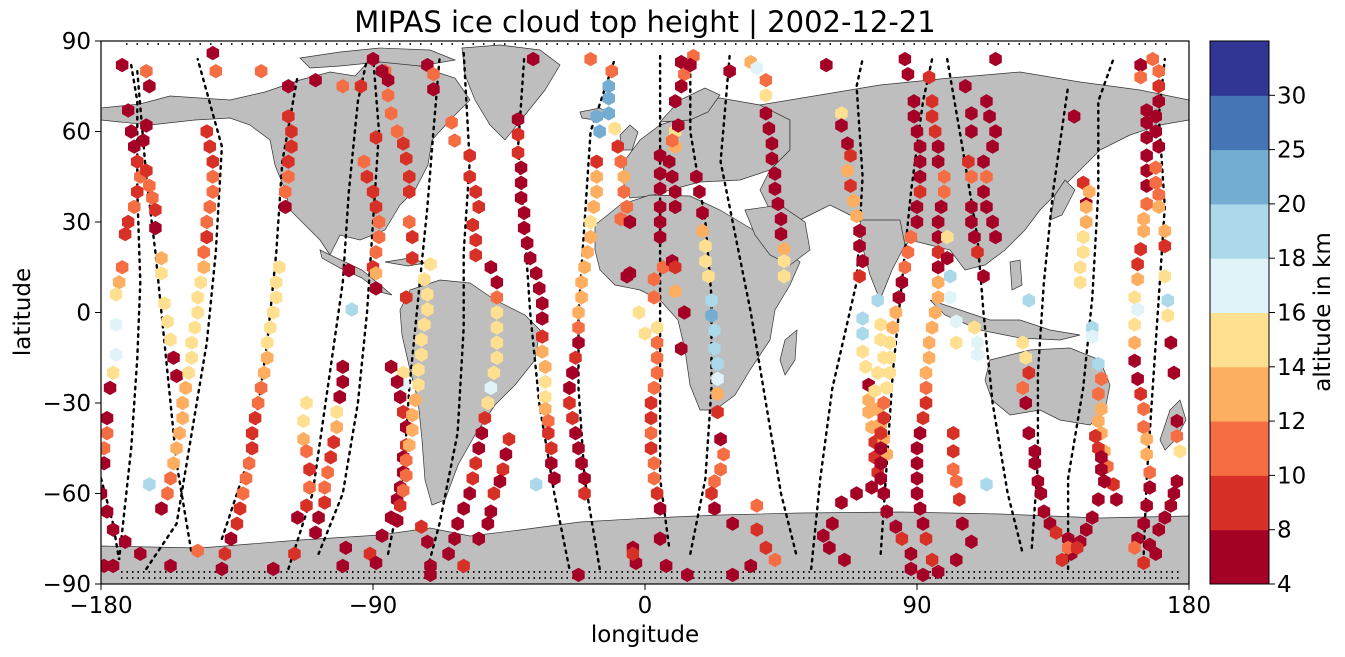  I want to click on colorbar-tick-label: 14, so click(1291, 368).